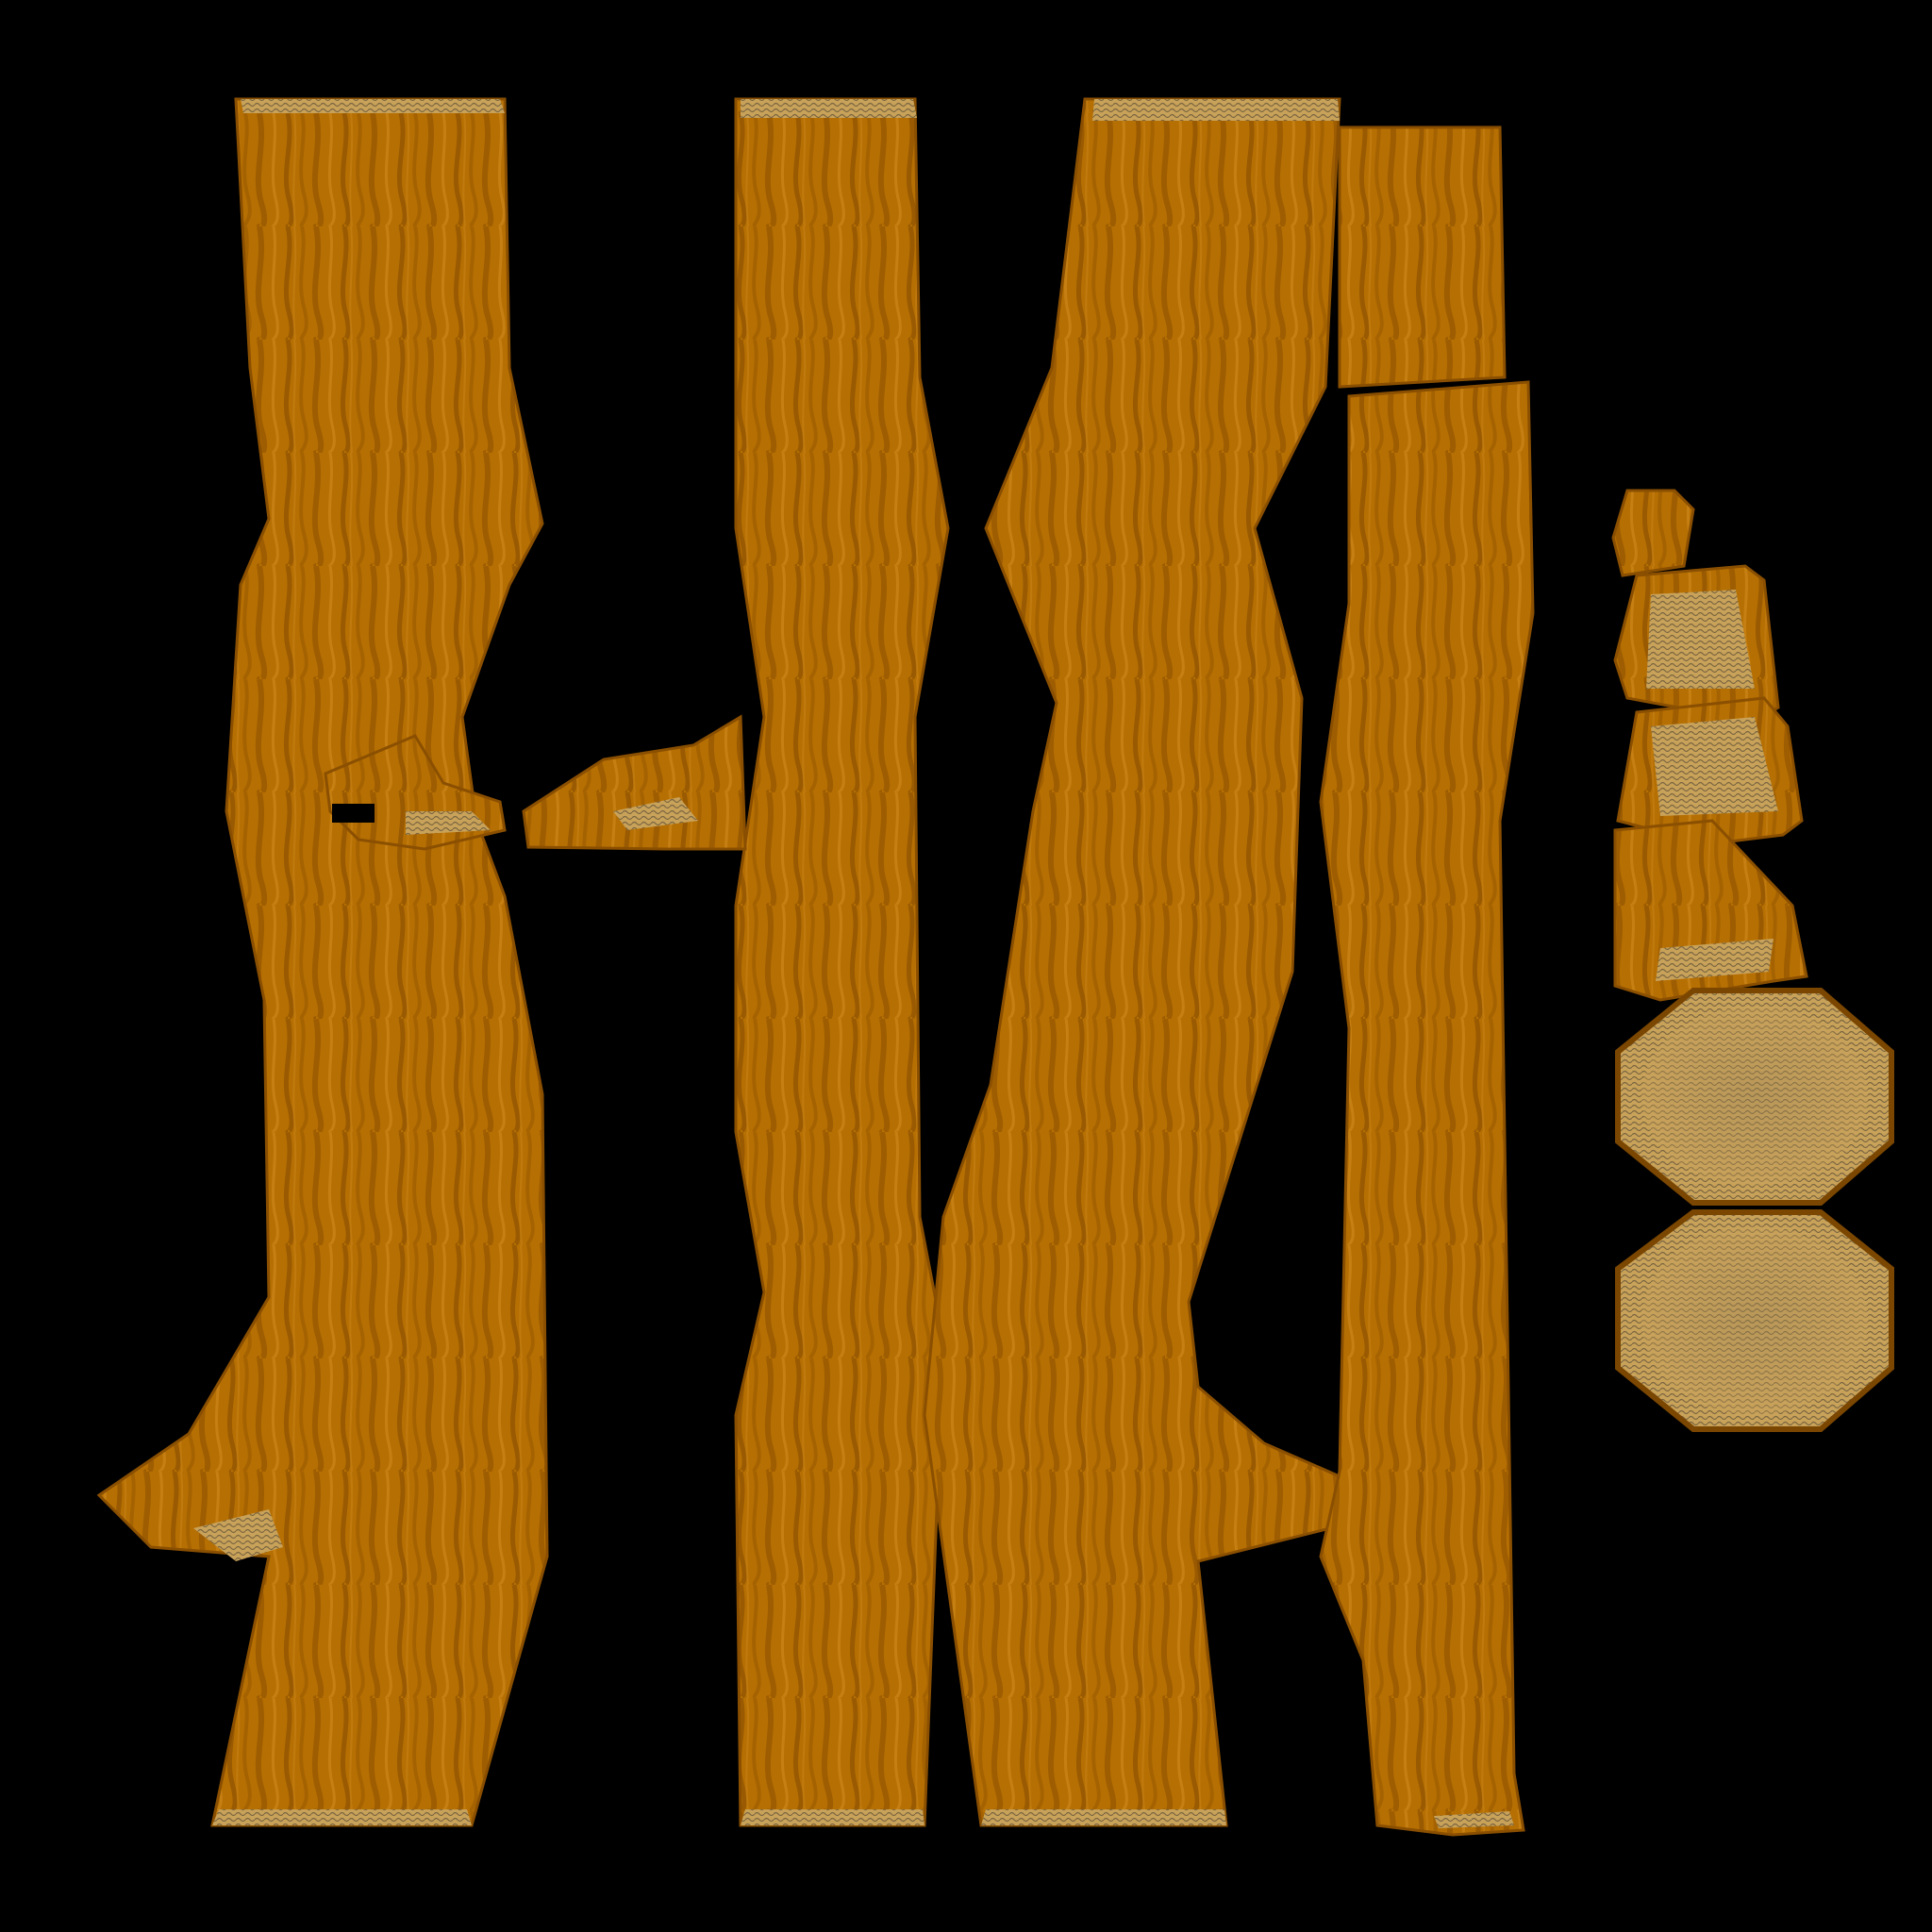 The image size is (1932, 1932). I want to click on uv-island-fragments, so click(1709, 746).